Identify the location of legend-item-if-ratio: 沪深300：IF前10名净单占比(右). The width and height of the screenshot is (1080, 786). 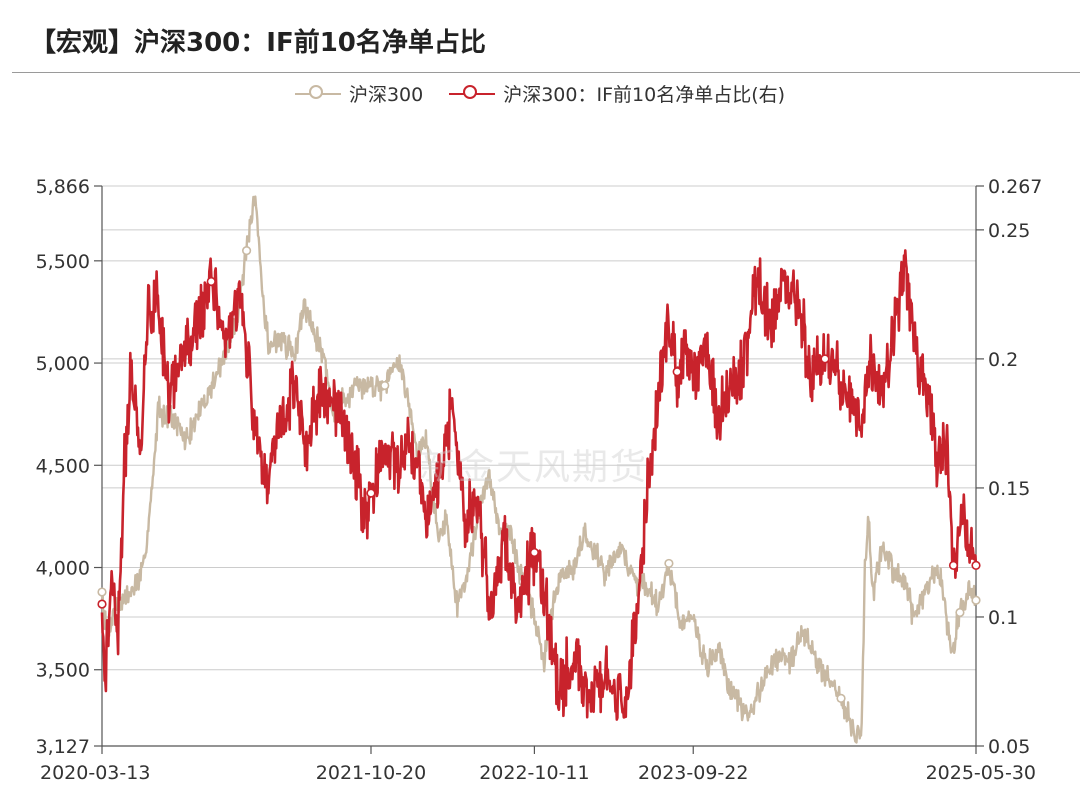
(617, 93).